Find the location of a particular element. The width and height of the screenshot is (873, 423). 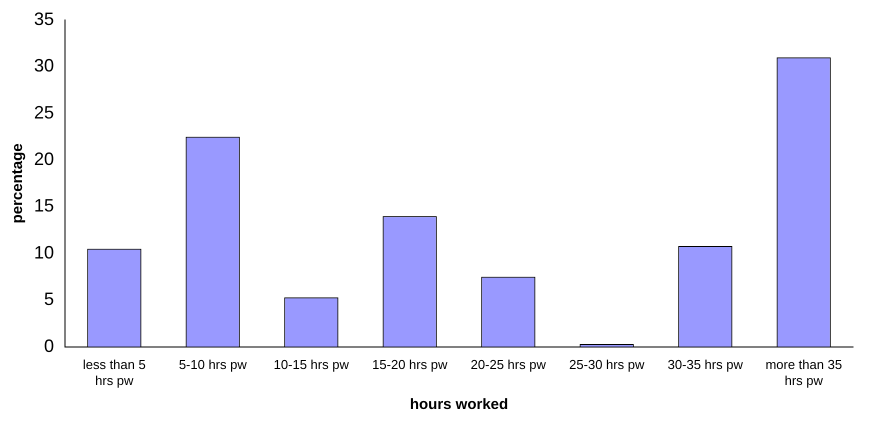

x-tick-label: 15-20 hrs pw is located at coordinates (410, 364).